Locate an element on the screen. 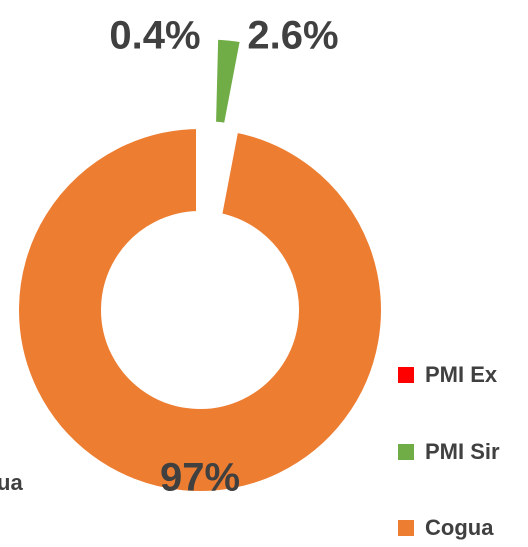 The width and height of the screenshot is (528, 547). legend-label: Cogua is located at coordinates (459, 527).